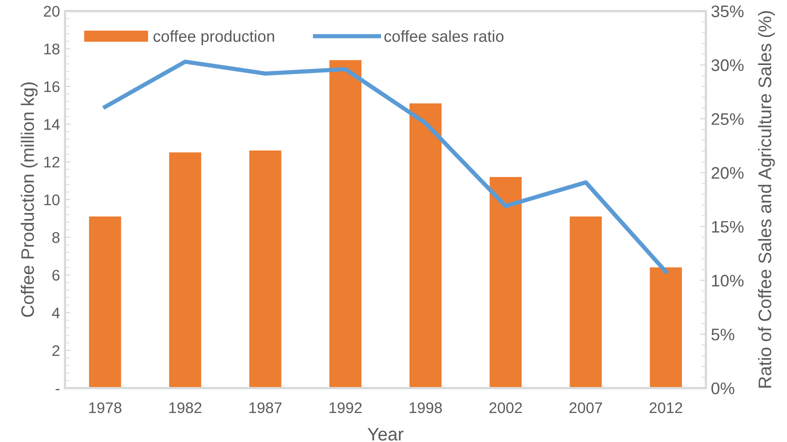 The width and height of the screenshot is (787, 442). Describe the element at coordinates (728, 173) in the screenshot. I see `y2-tick-label: 20%` at that location.